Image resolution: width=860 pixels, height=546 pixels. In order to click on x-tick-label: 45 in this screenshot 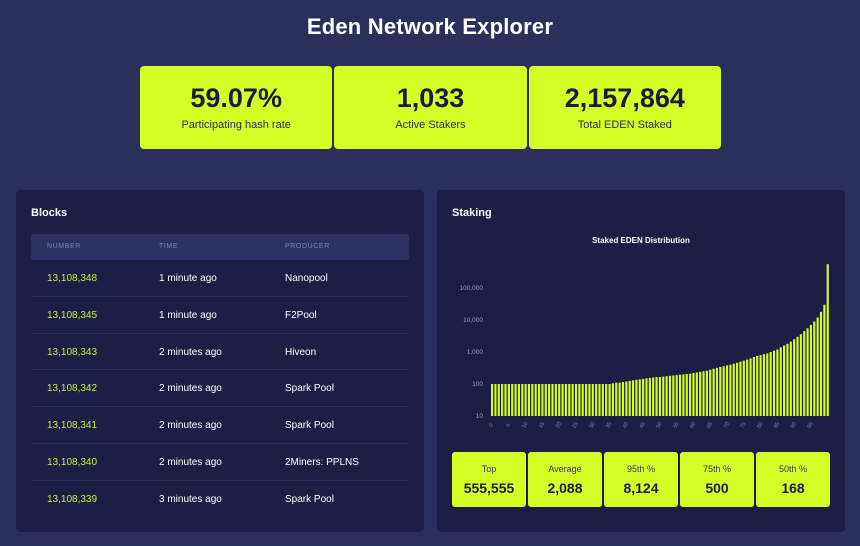, I will do `click(643, 425)`.